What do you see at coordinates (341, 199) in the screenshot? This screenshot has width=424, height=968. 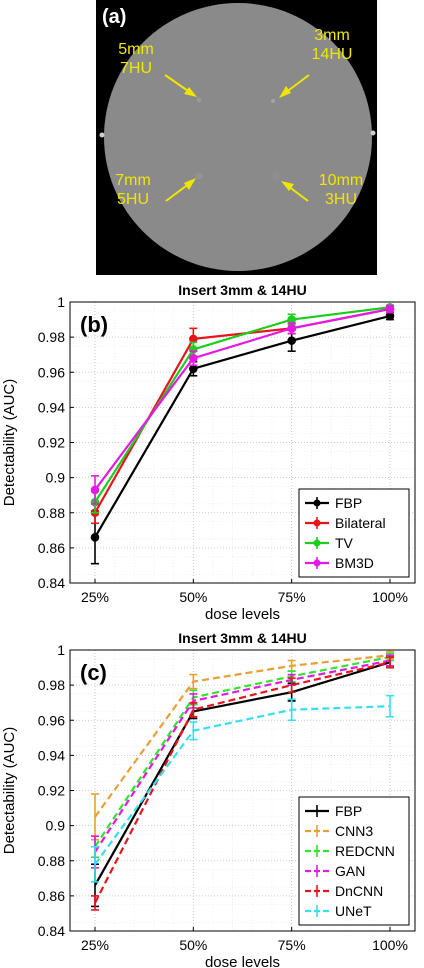 I see `annotation-10mm-contrast: 3HU` at bounding box center [341, 199].